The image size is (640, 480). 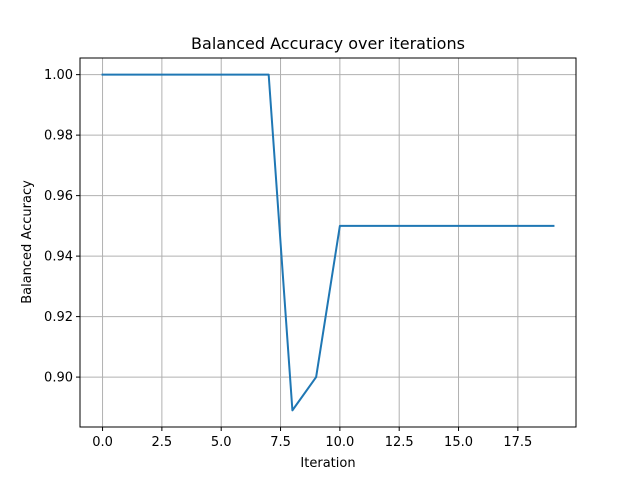 I want to click on y-tick-label: 1.00, so click(x=58, y=75).